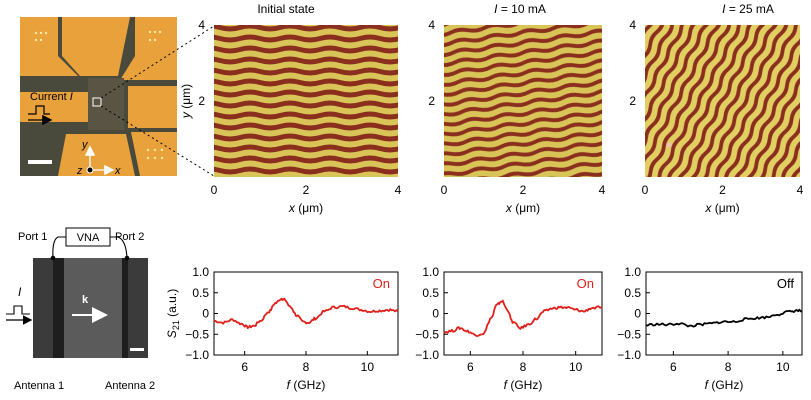 The image size is (811, 400). What do you see at coordinates (286, 9) in the screenshot?
I see `mfm-panel-title: Initial state` at bounding box center [286, 9].